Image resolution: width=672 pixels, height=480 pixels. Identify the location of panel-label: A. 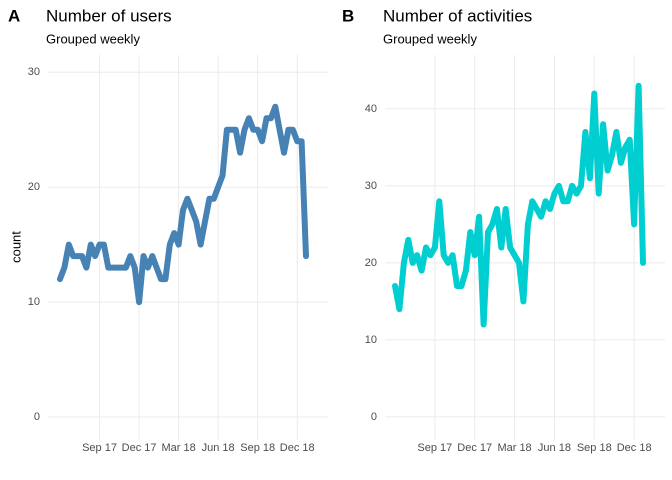
(14, 15).